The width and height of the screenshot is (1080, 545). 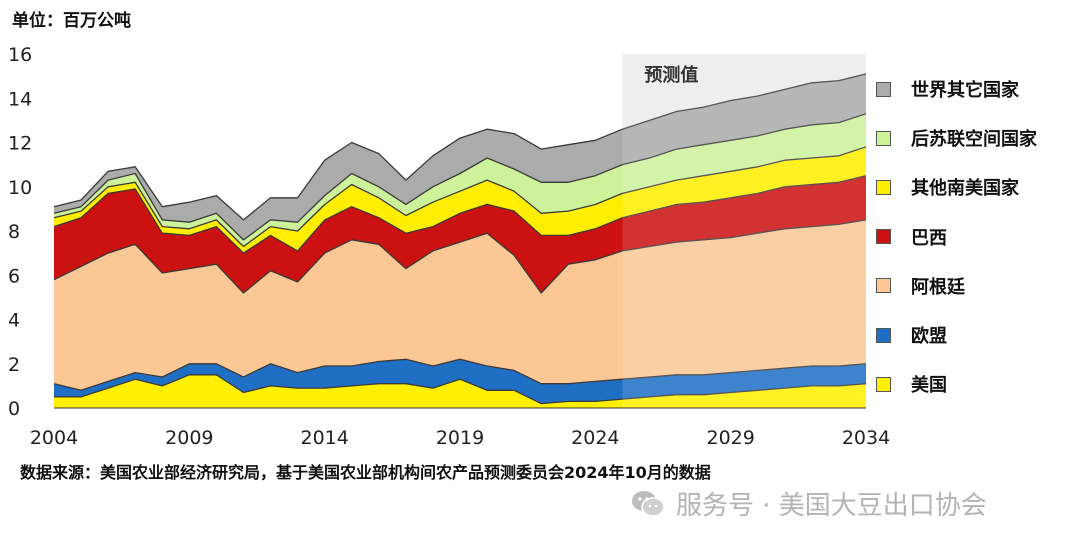 I want to click on y-tick-label: 2, so click(x=14, y=365).